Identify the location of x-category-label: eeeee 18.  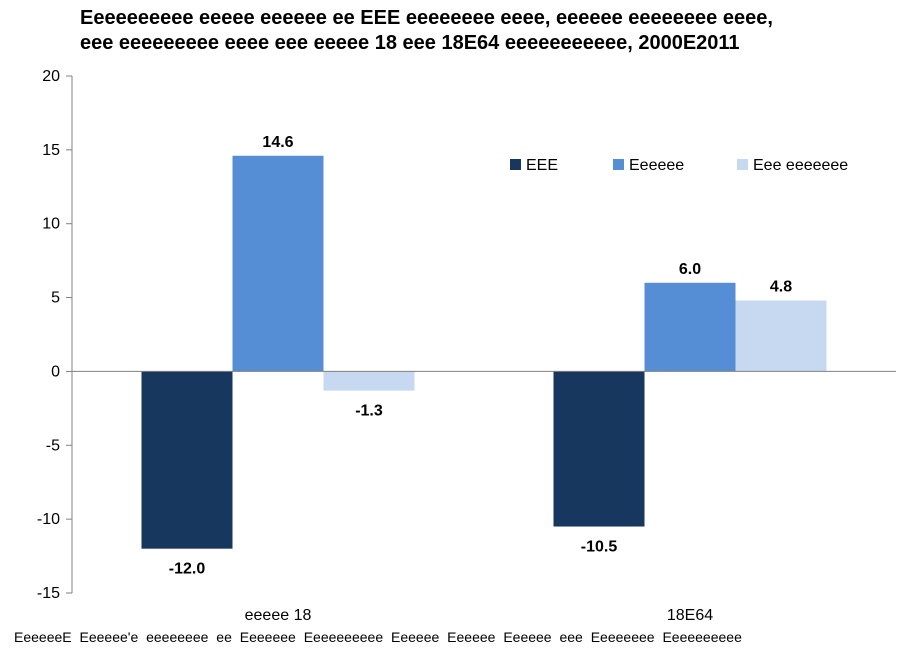
(278, 615).